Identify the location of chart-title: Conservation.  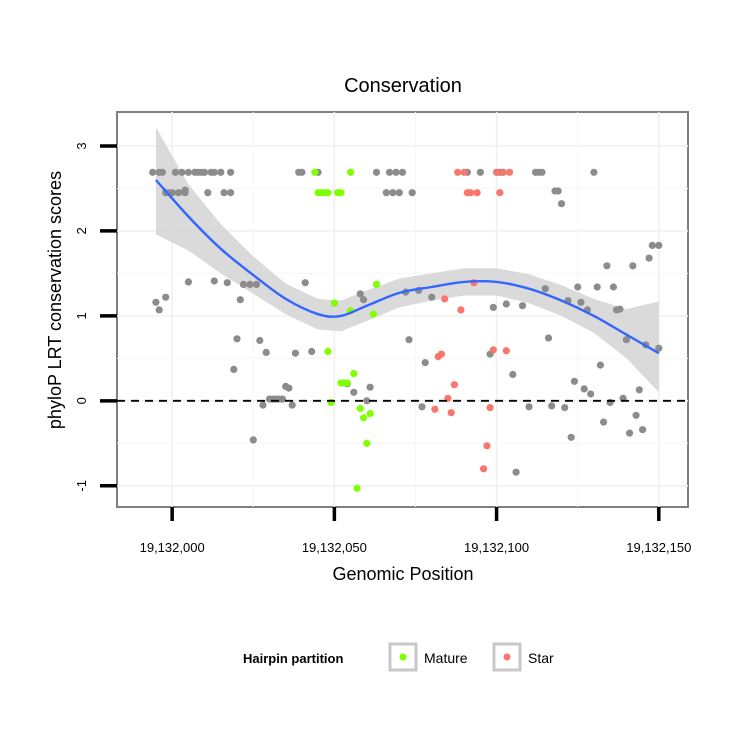
(403, 86).